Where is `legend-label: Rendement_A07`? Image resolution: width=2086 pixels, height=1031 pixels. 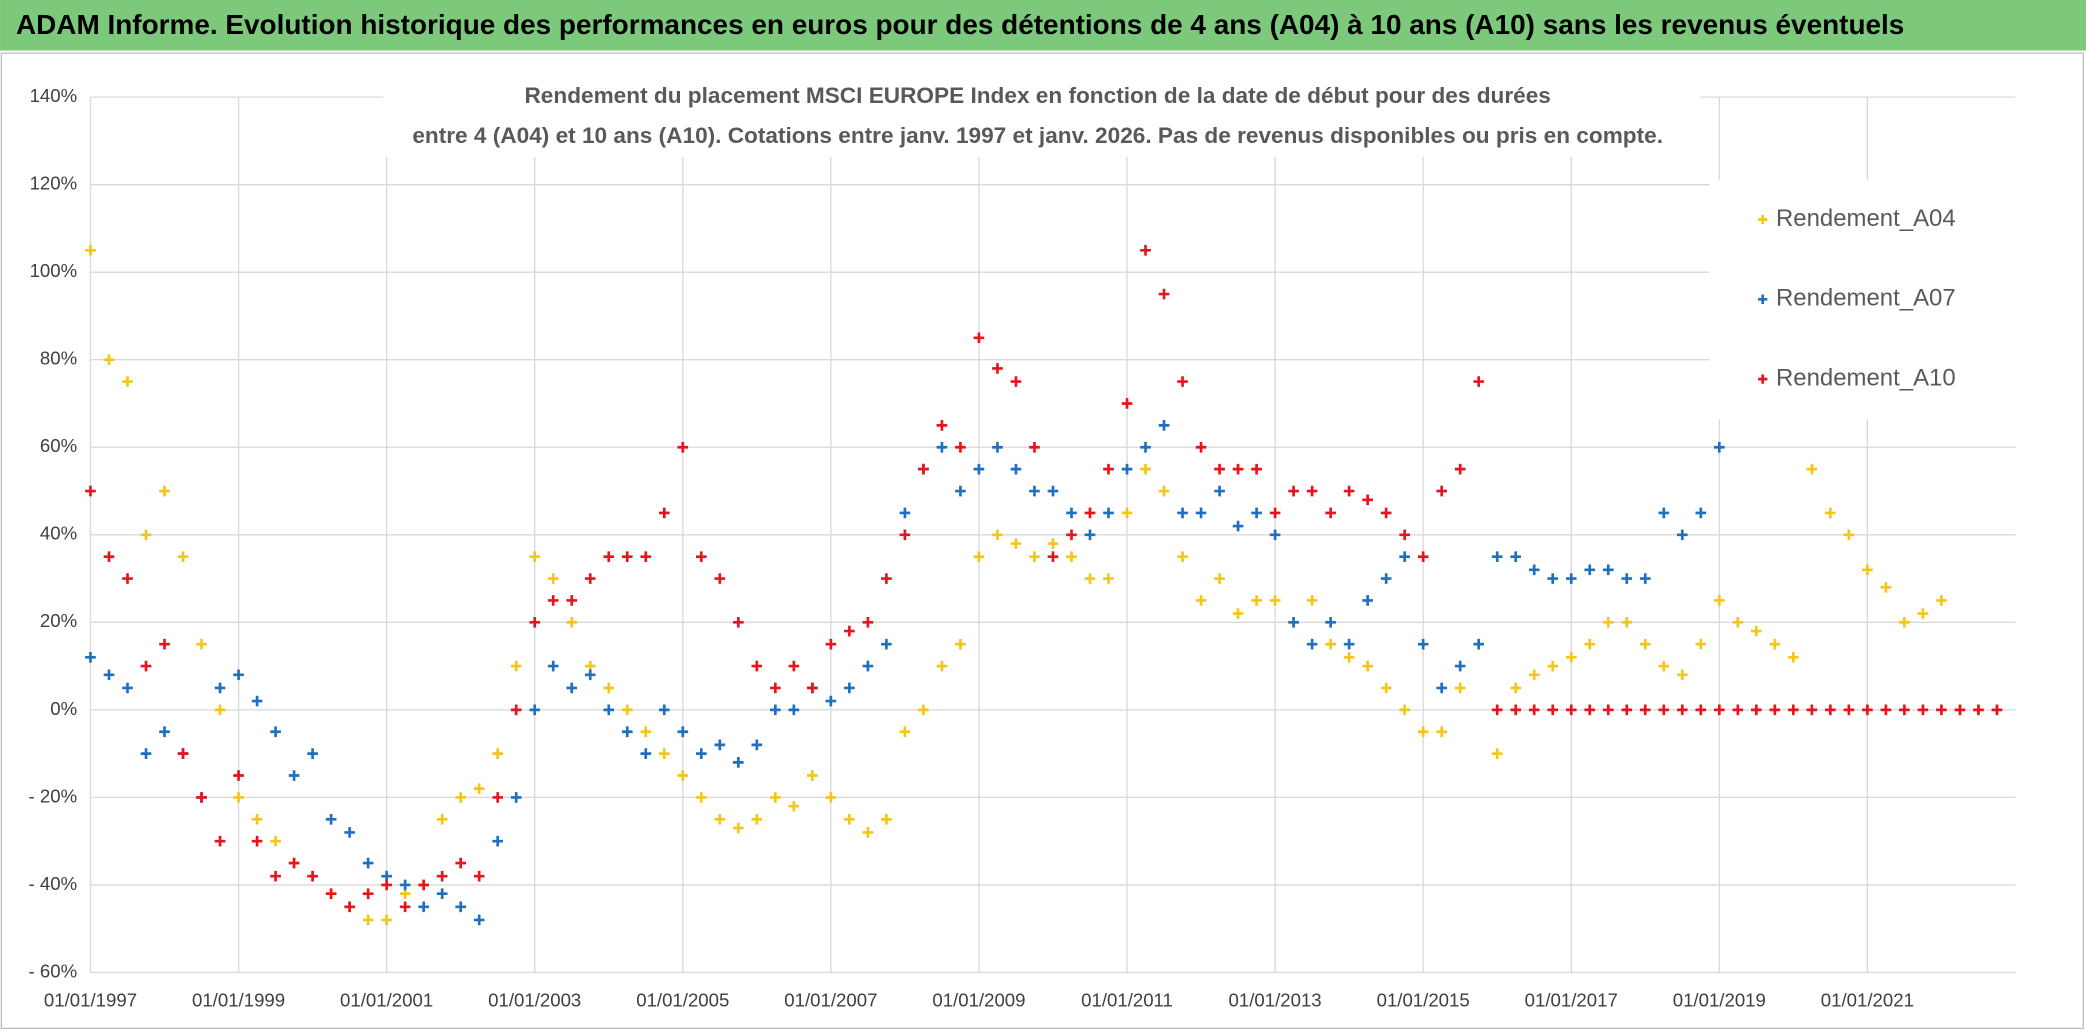
legend-label: Rendement_A07 is located at coordinates (1866, 298).